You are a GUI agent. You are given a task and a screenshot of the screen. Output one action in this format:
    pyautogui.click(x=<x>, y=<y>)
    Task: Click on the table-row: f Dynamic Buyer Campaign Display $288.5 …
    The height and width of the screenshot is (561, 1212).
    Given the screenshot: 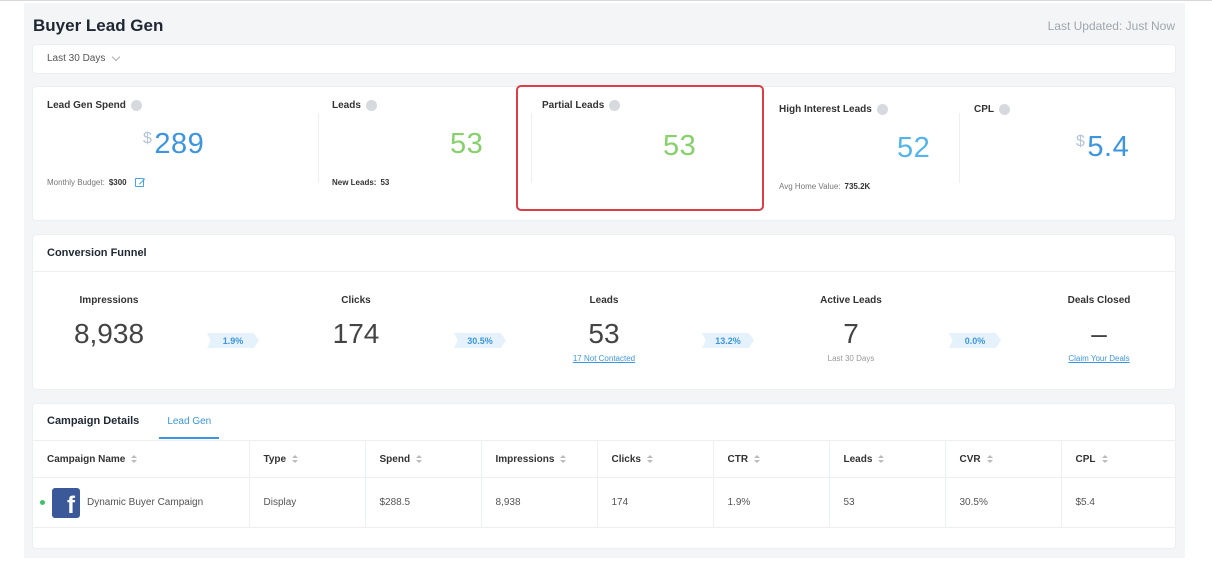 What is the action you would take?
    pyautogui.click(x=604, y=502)
    